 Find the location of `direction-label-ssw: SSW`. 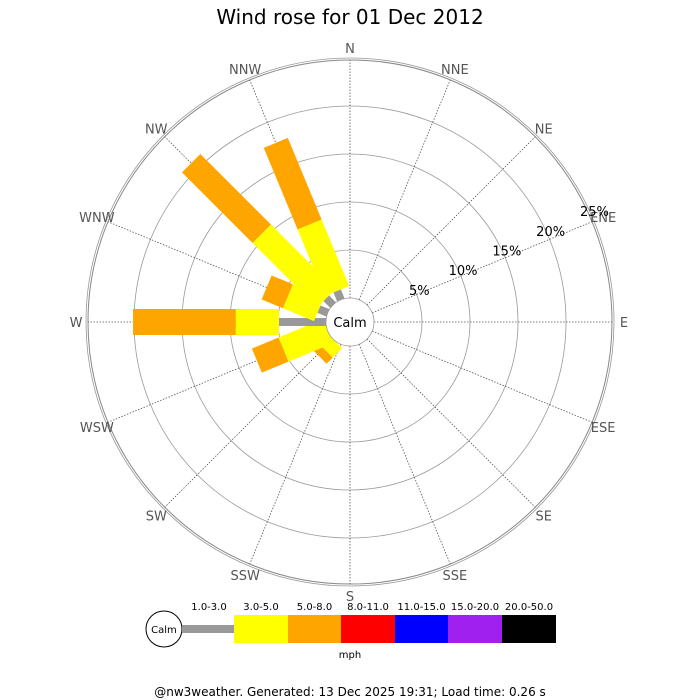

direction-label-ssw: SSW is located at coordinates (245, 576).